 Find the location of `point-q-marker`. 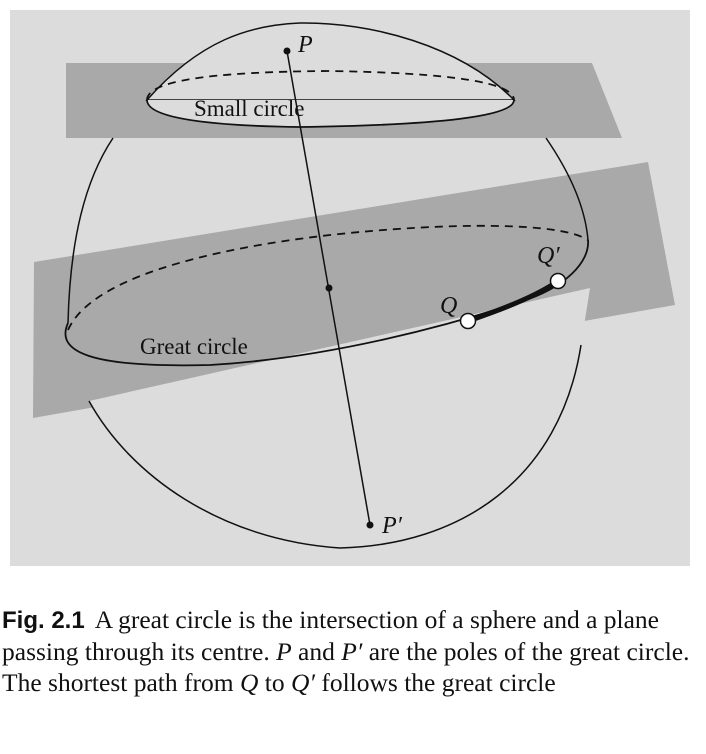

point-q-marker is located at coordinates (468, 321).